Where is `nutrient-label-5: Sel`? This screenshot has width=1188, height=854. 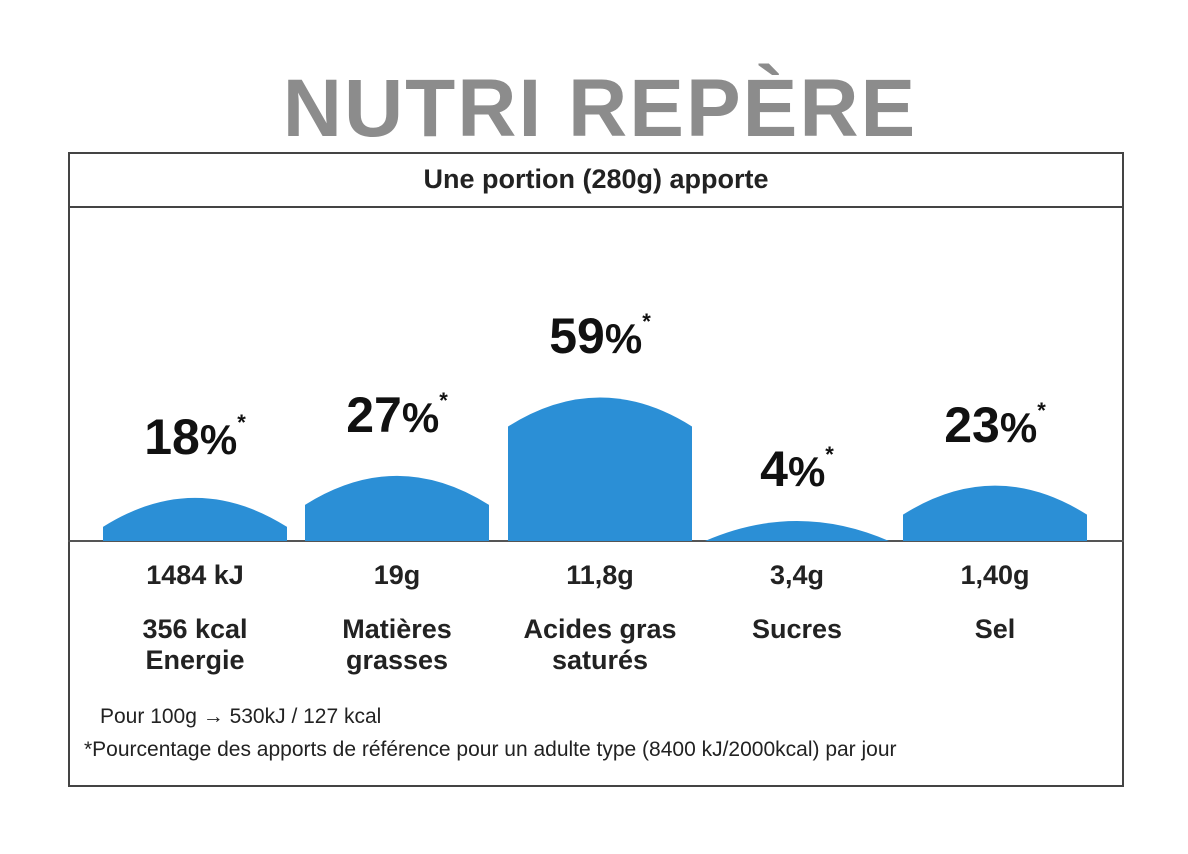 nutrient-label-5: Sel is located at coordinates (995, 629).